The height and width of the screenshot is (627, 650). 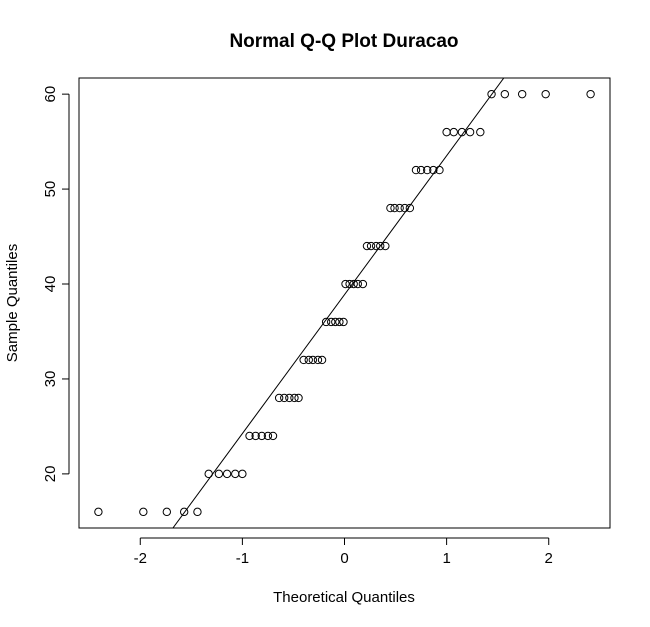 I want to click on y-tick-label: 20, so click(x=50, y=474).